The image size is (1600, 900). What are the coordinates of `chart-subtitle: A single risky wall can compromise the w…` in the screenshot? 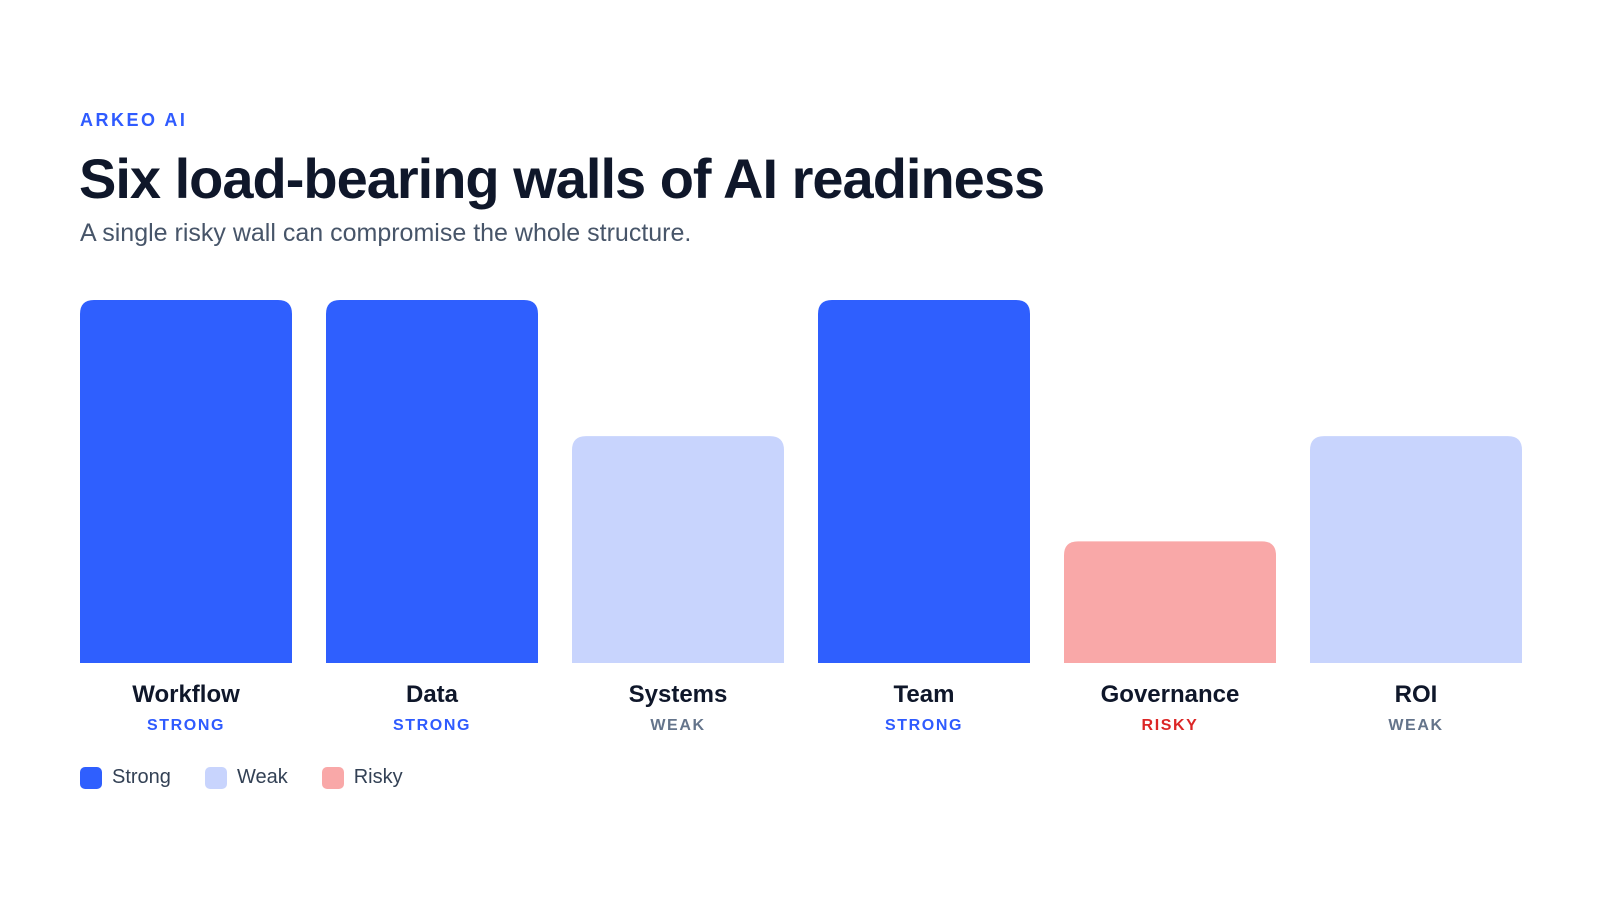 It's located at (386, 233).